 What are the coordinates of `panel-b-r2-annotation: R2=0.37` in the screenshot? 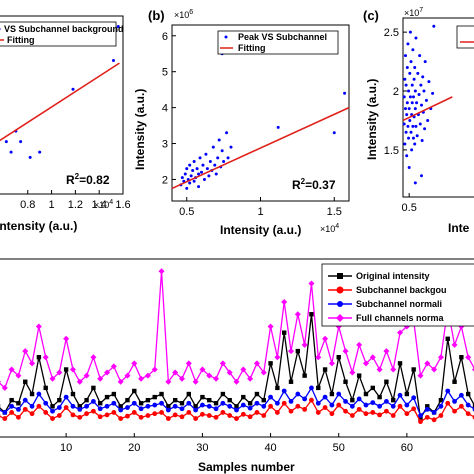 It's located at (314, 184).